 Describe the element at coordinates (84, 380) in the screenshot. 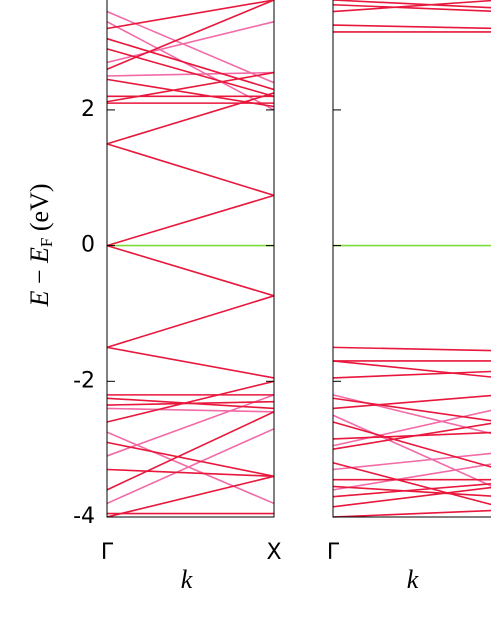

I see `y-tick-label: -2` at that location.